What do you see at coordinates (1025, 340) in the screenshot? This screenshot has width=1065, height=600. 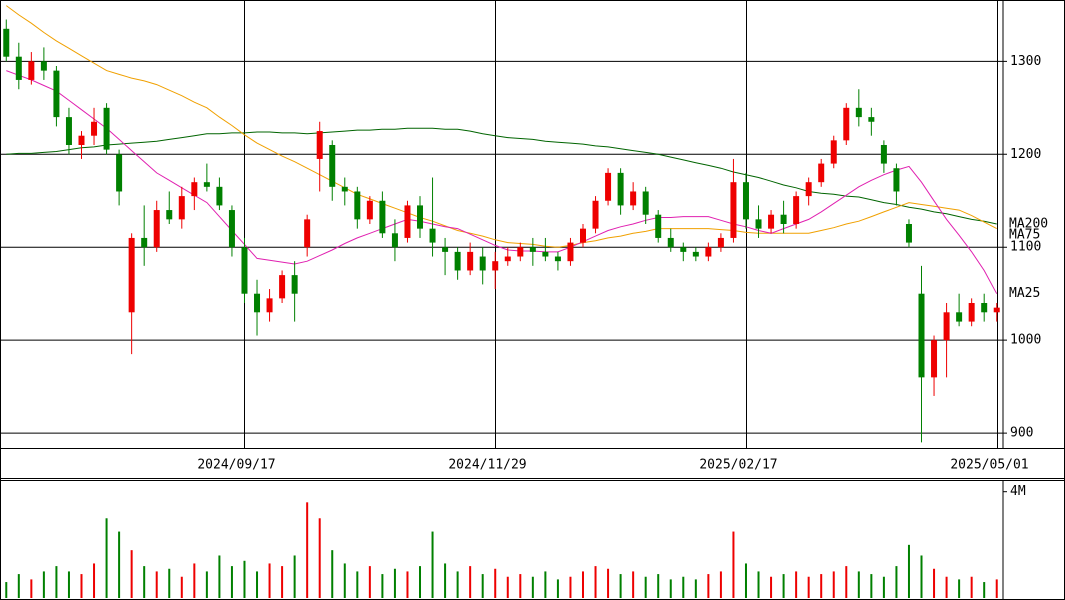 I see `y-tick-label: 1000` at bounding box center [1025, 340].